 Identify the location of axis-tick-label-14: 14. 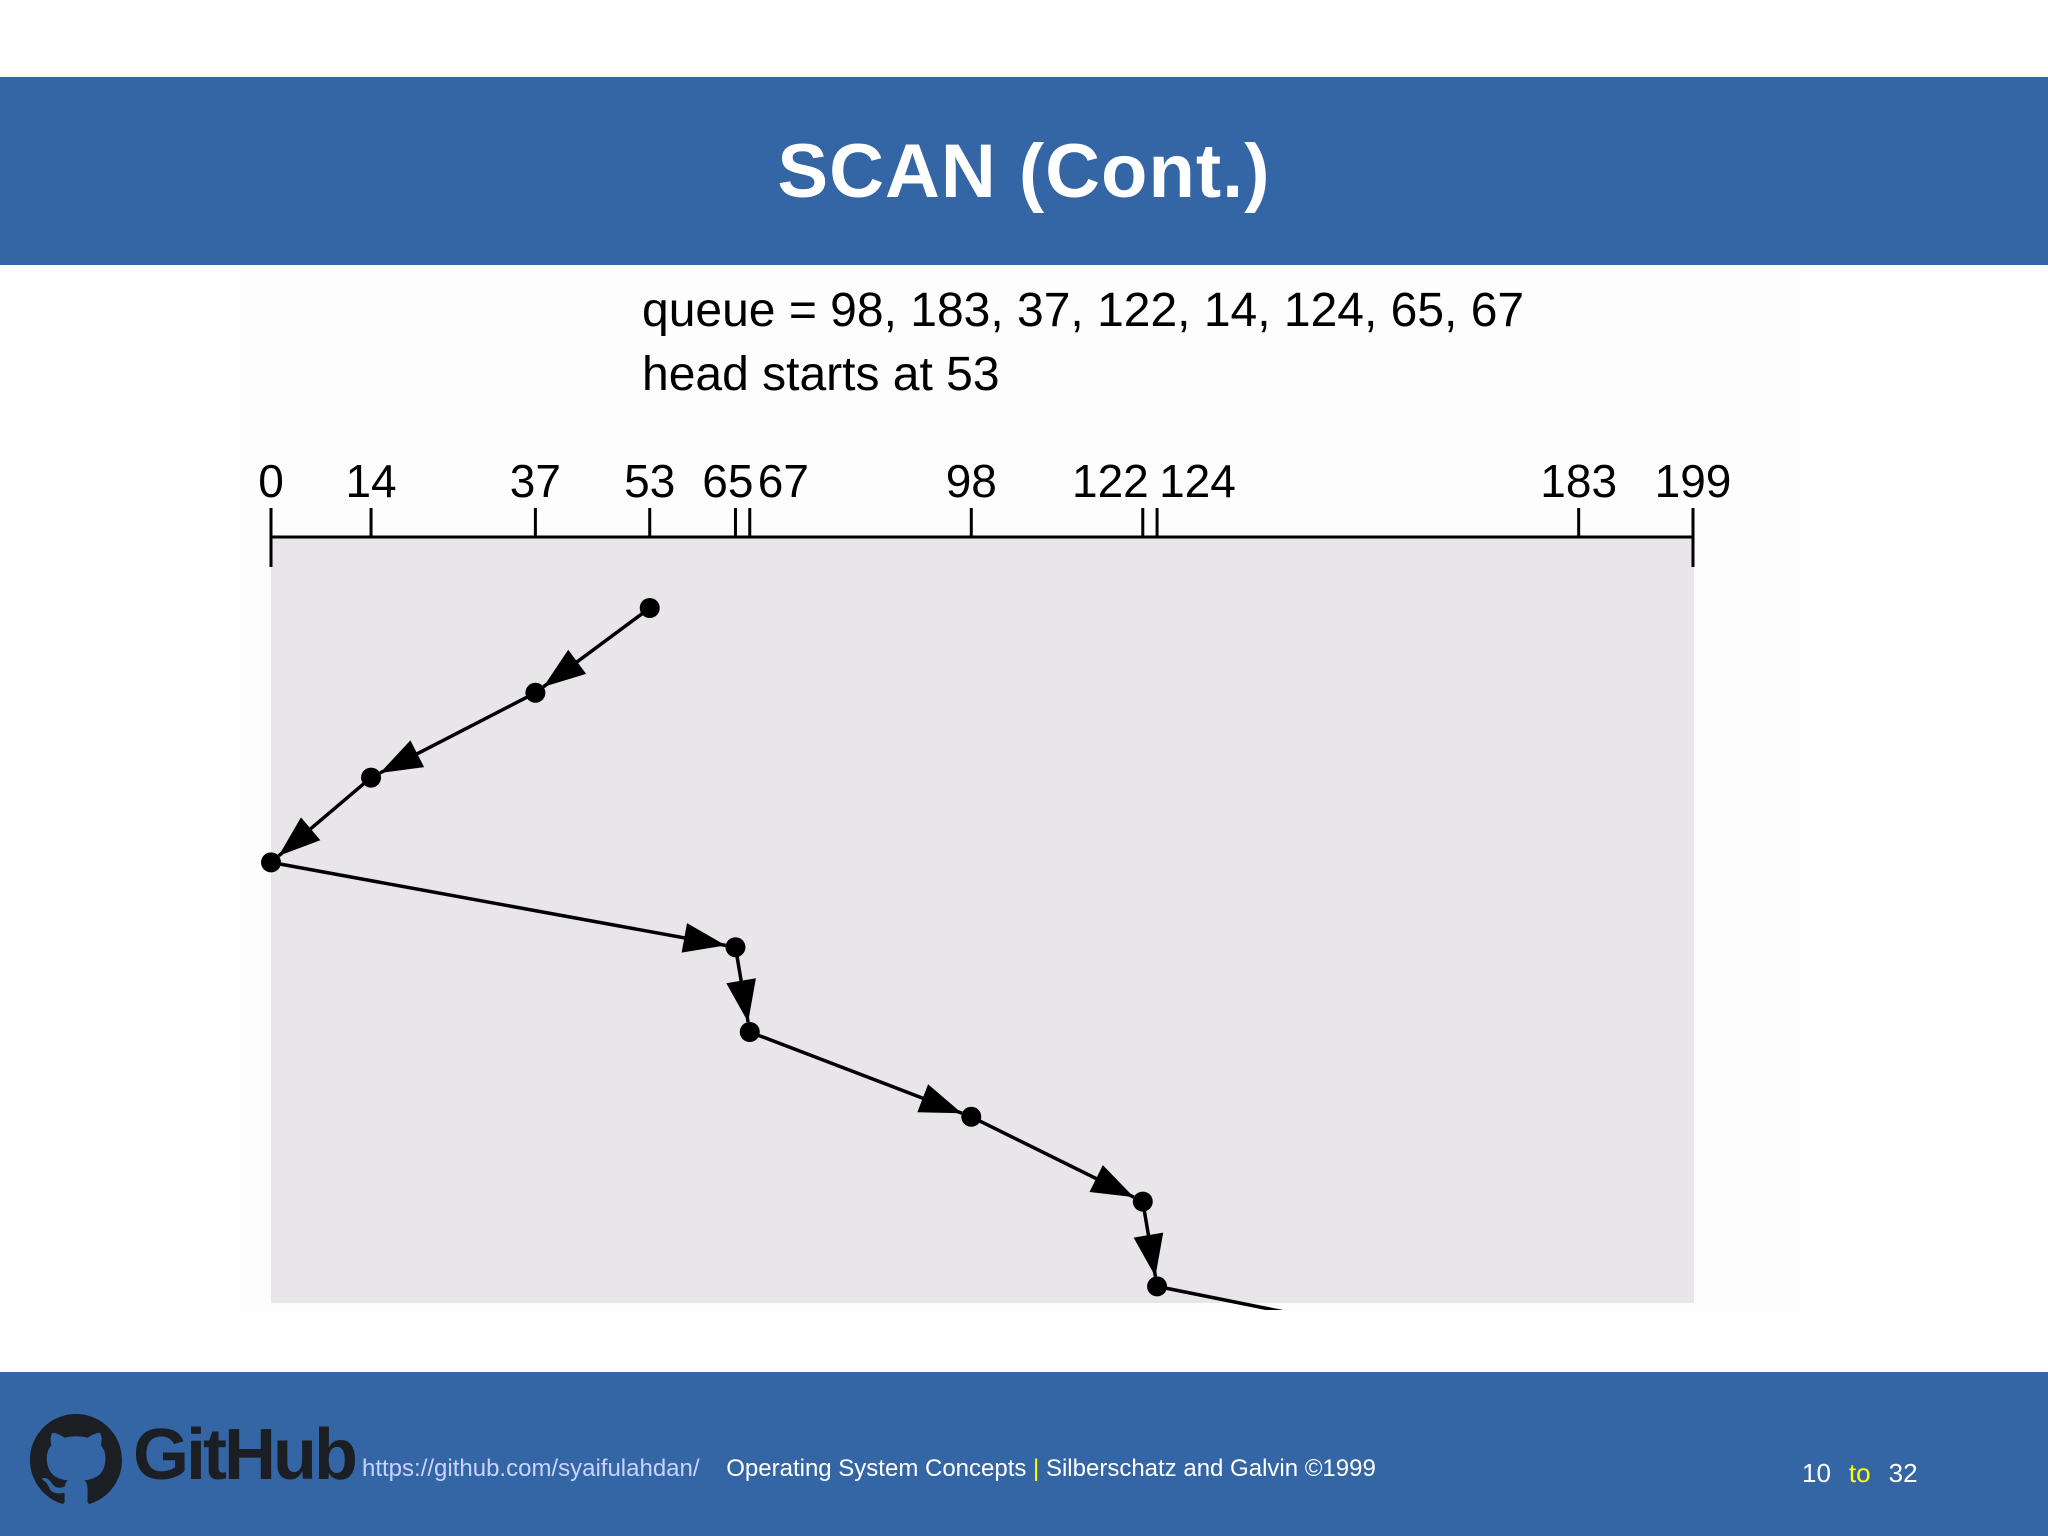
(370, 481).